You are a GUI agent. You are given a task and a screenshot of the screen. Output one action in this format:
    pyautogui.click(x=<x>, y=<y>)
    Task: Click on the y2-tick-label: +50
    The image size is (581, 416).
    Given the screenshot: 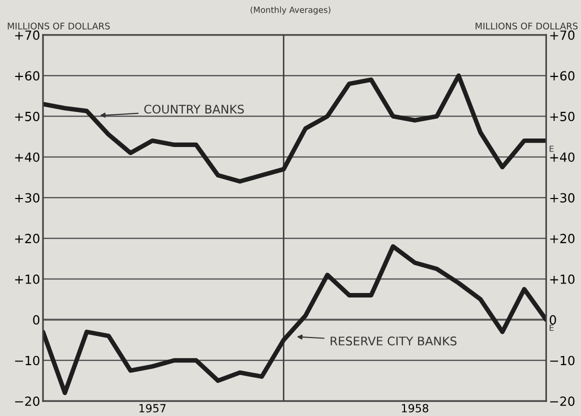 What is the action you would take?
    pyautogui.click(x=562, y=117)
    